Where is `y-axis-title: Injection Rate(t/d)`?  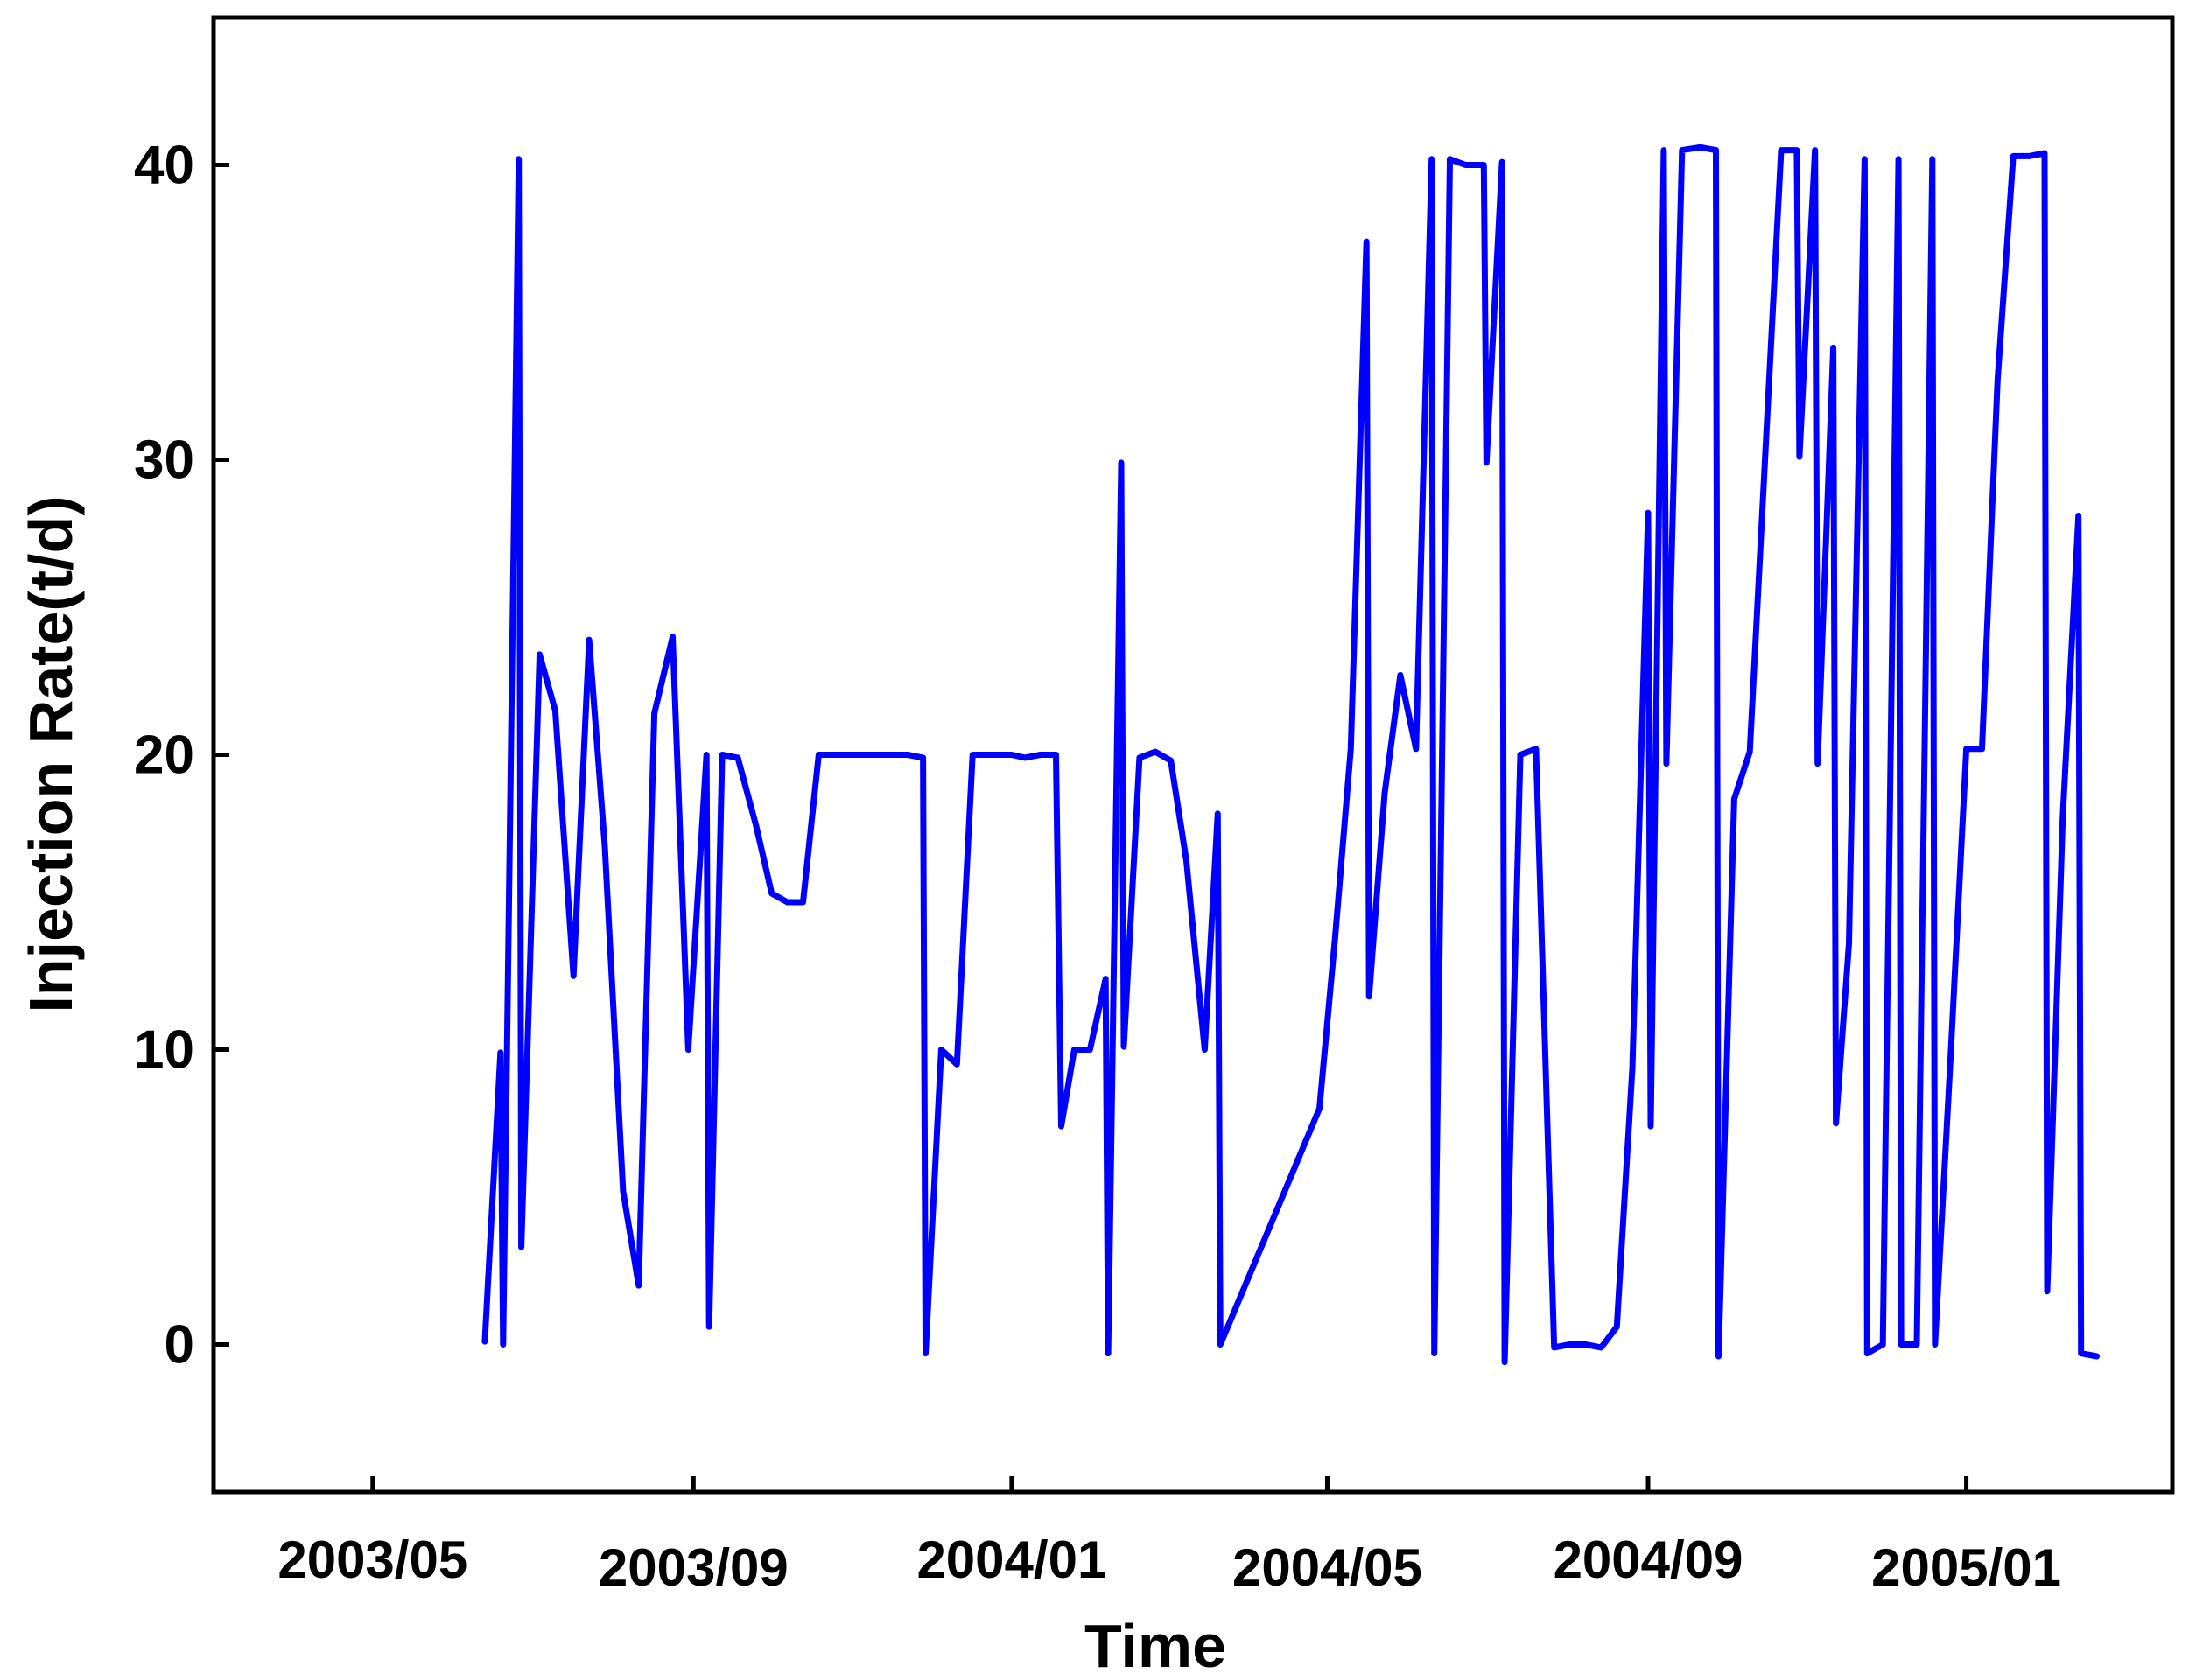
y-axis-title: Injection Rate(t/d) is located at coordinates (51, 753).